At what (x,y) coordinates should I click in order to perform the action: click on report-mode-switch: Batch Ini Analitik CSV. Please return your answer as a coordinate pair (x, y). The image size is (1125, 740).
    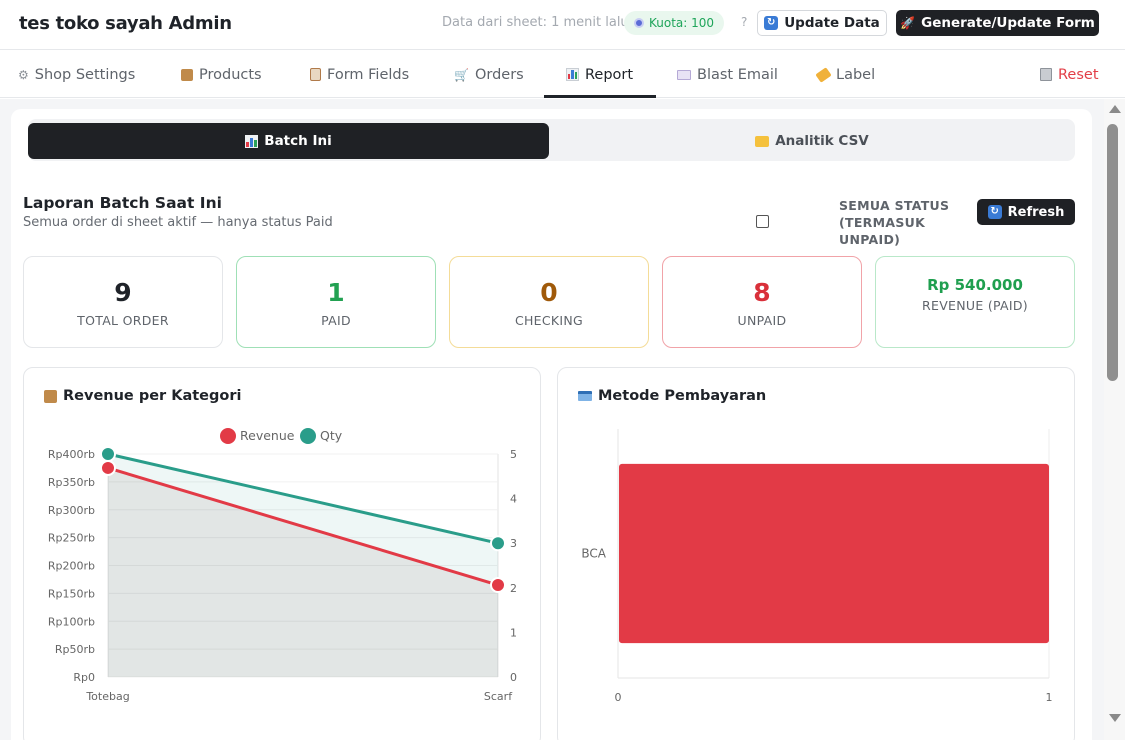
    Looking at the image, I should click on (551, 140).